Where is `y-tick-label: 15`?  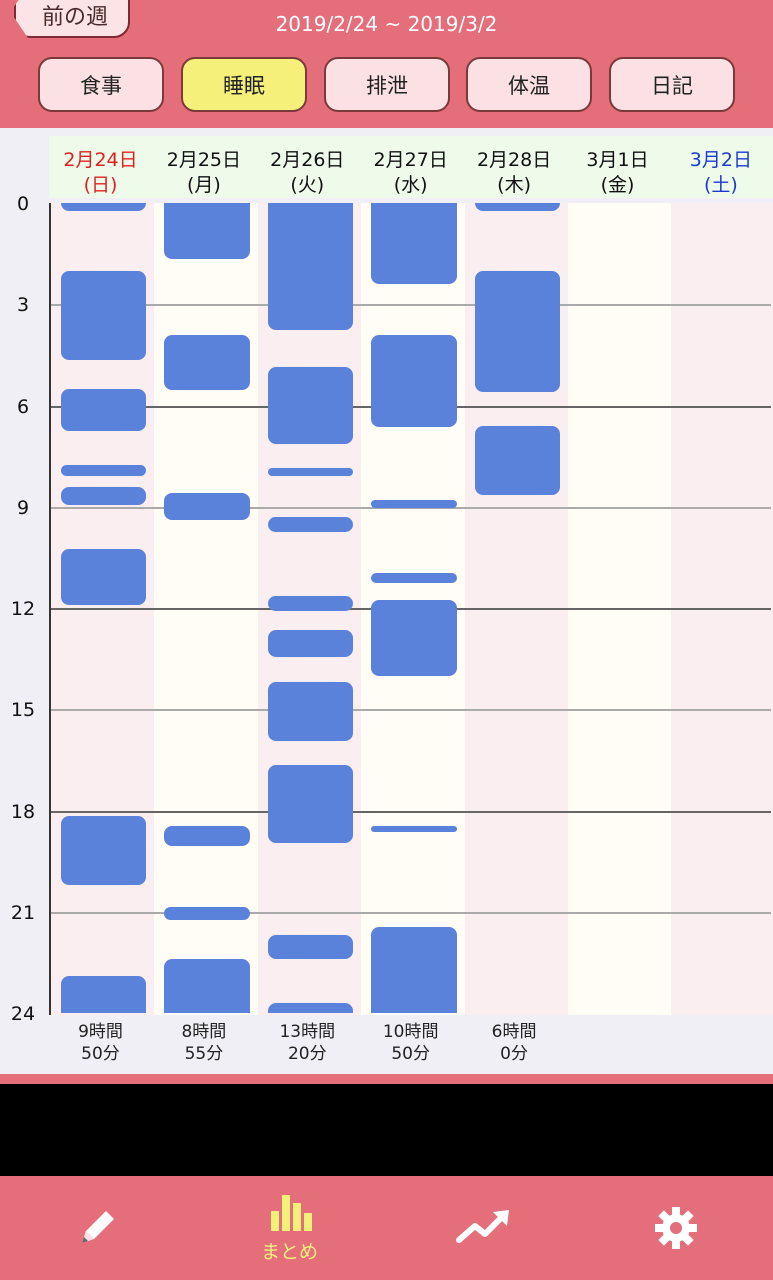
y-tick-label: 15 is located at coordinates (23, 710).